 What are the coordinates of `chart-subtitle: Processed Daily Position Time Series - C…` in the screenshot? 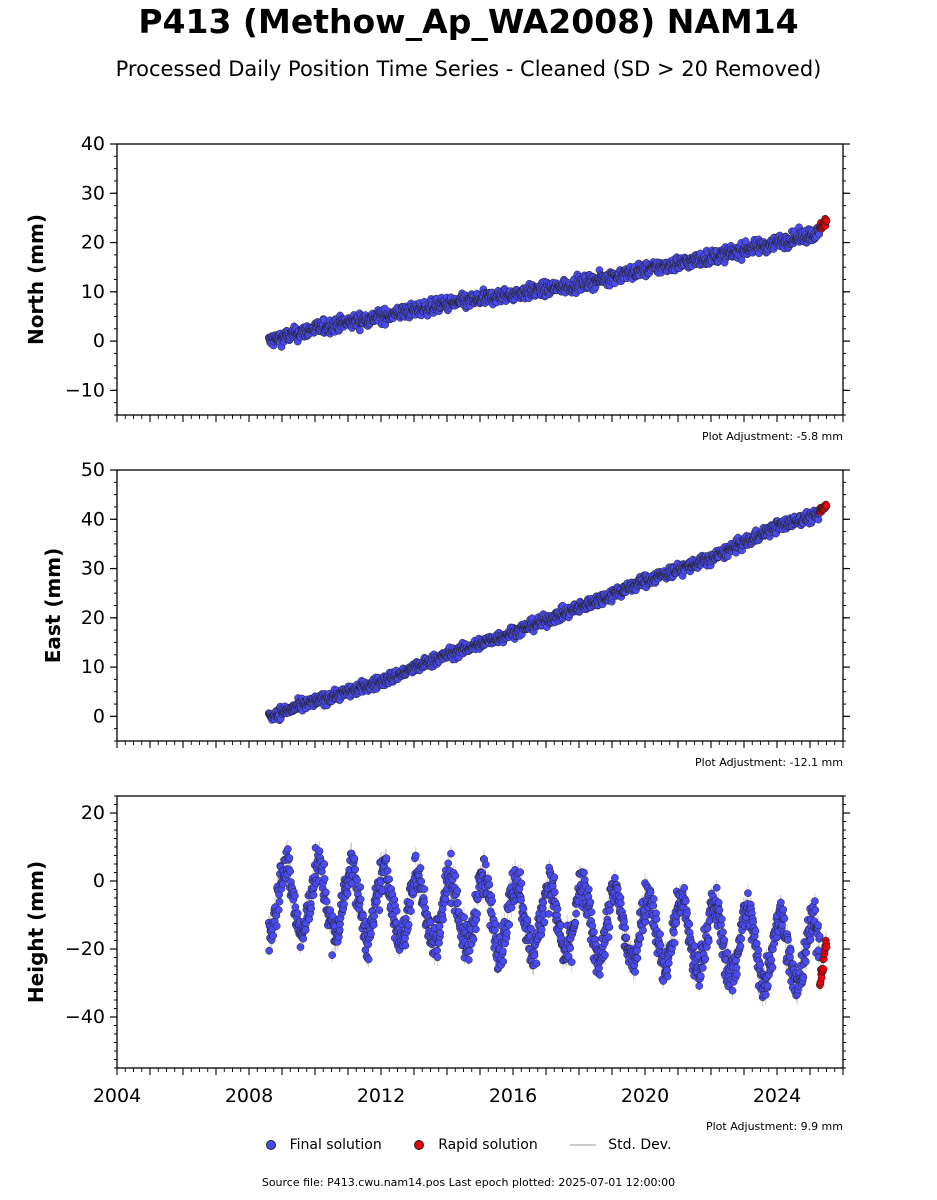 It's located at (468, 69).